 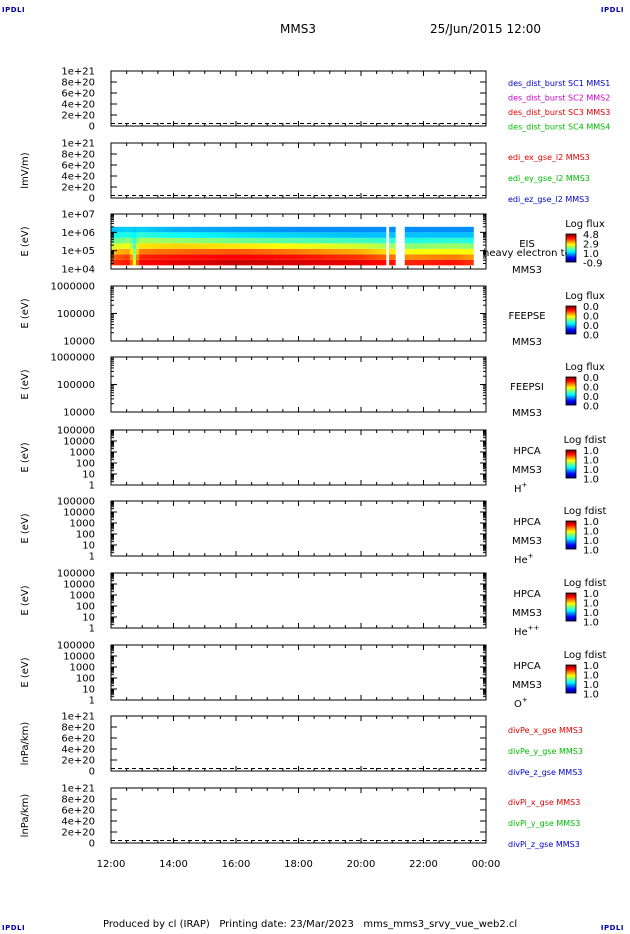 What do you see at coordinates (544, 844) in the screenshot?
I see `legend-entry: divPi_z_gse MMS3` at bounding box center [544, 844].